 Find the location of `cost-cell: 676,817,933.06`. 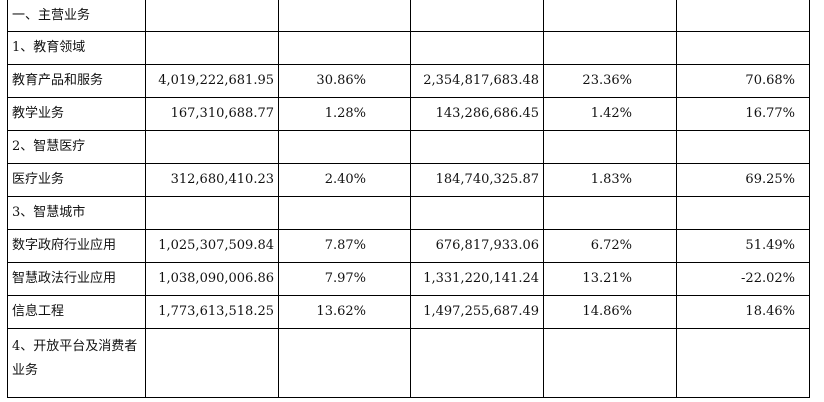

cost-cell: 676,817,933.06 is located at coordinates (477, 246).